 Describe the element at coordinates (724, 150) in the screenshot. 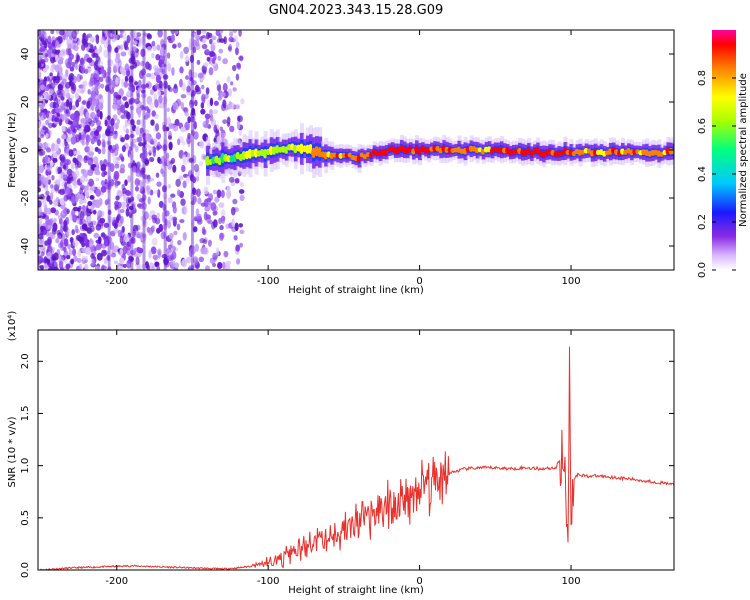

I see `colorbar-gradient` at that location.